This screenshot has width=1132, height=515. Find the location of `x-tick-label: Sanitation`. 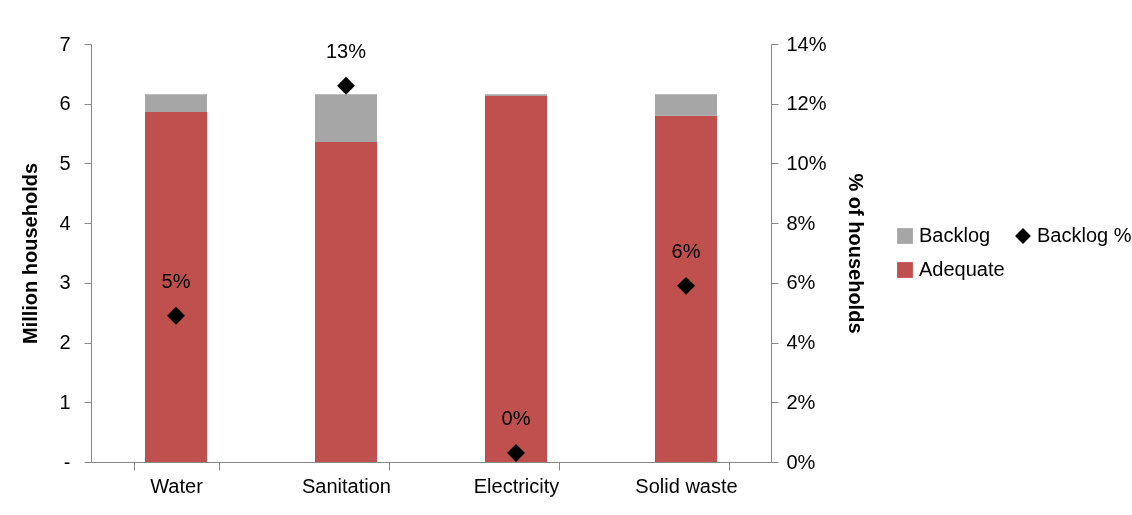

x-tick-label: Sanitation is located at coordinates (346, 485).